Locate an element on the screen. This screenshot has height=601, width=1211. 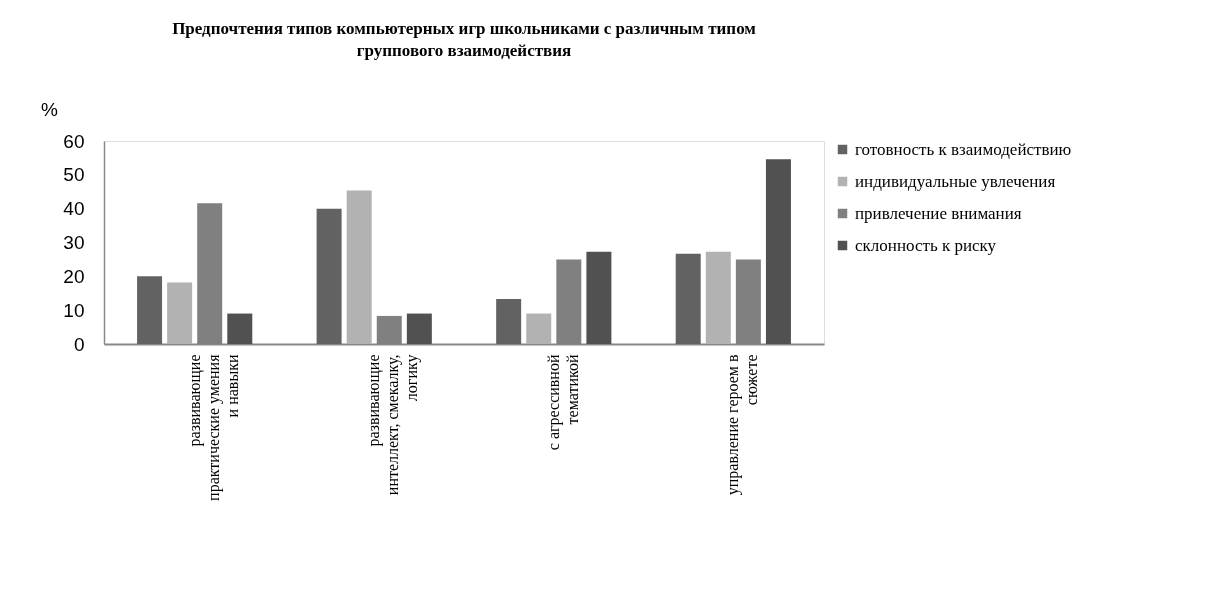
y-tick-label: 50 is located at coordinates (74, 175).